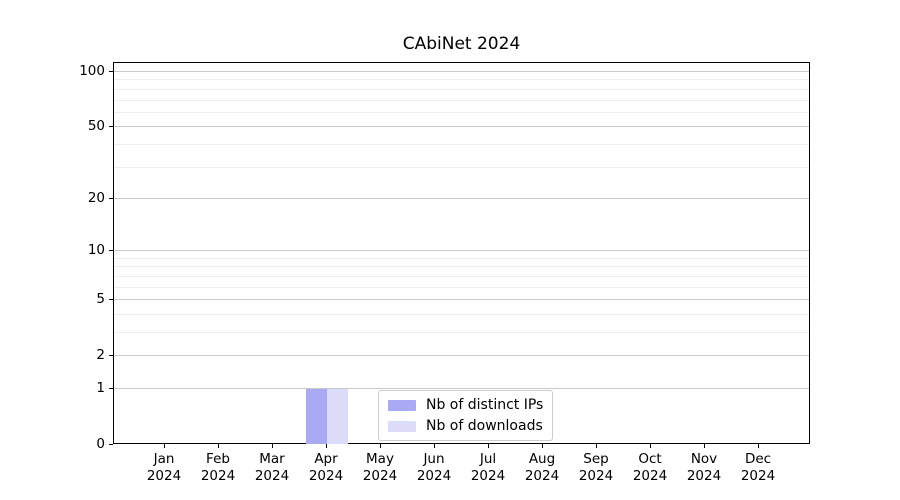 This screenshot has height=500, width=900. Describe the element at coordinates (164, 467) in the screenshot. I see `x-axis-tick-label: Jan 2024` at that location.